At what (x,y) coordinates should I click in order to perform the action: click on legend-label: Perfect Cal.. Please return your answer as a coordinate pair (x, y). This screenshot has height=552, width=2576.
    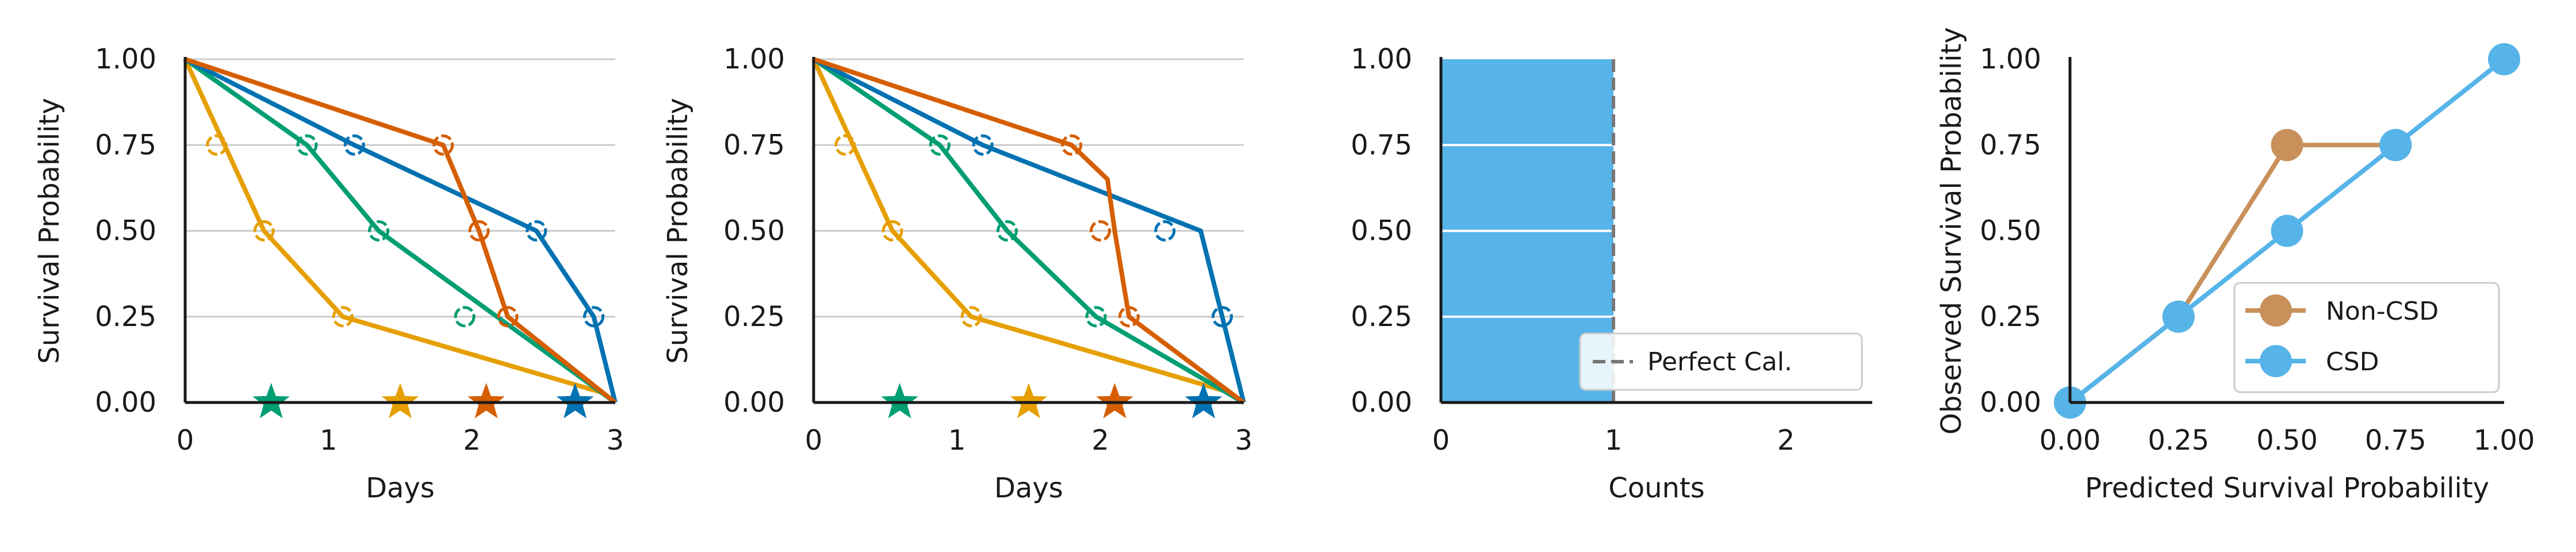
    Looking at the image, I should click on (1719, 362).